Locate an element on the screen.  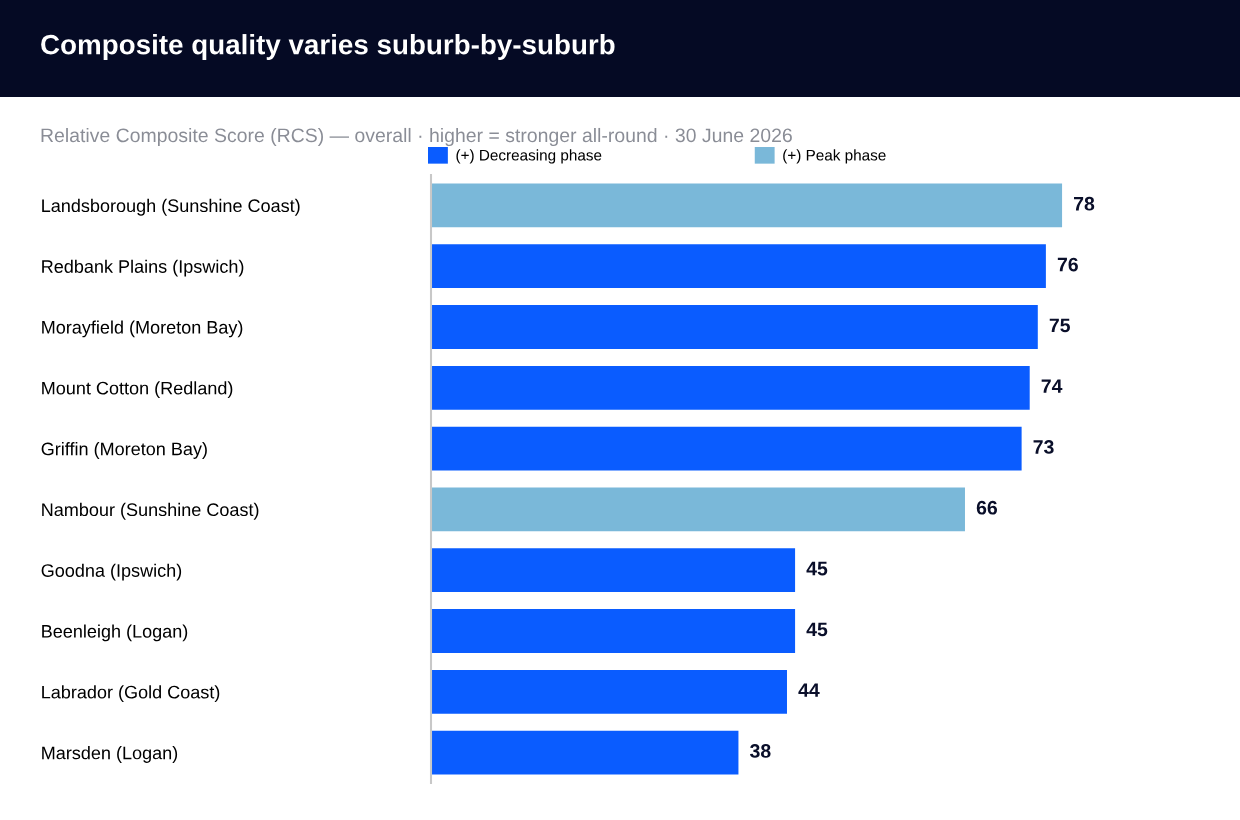
data-label: 38 is located at coordinates (760, 751).